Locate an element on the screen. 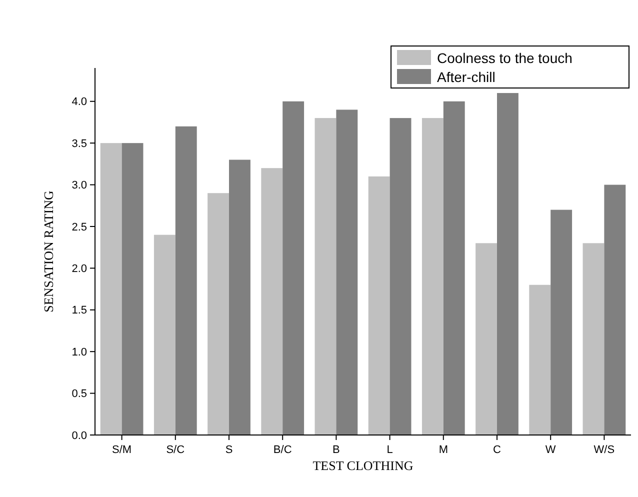 This screenshot has height=497, width=638. x-tick-label: B/C is located at coordinates (282, 450).